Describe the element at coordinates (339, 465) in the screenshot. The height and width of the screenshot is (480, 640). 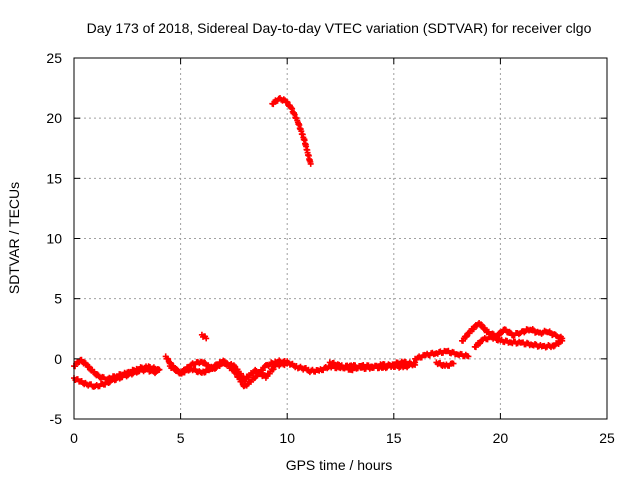
I see `x-axis-label: GPS time / hours` at that location.